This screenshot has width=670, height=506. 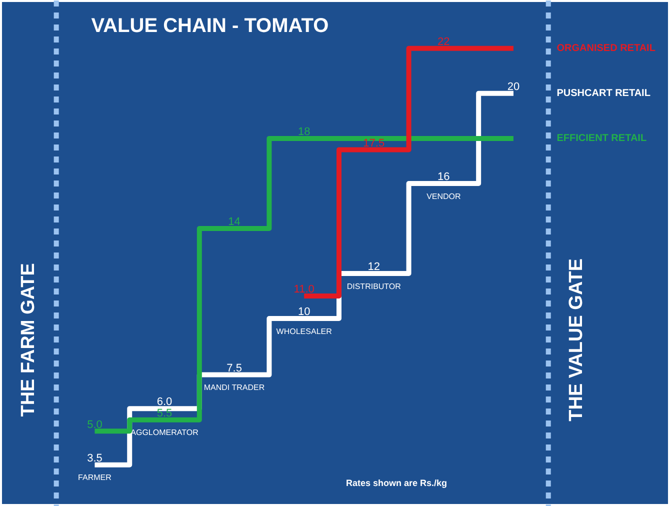 I want to click on data-label: 12, so click(x=374, y=267).